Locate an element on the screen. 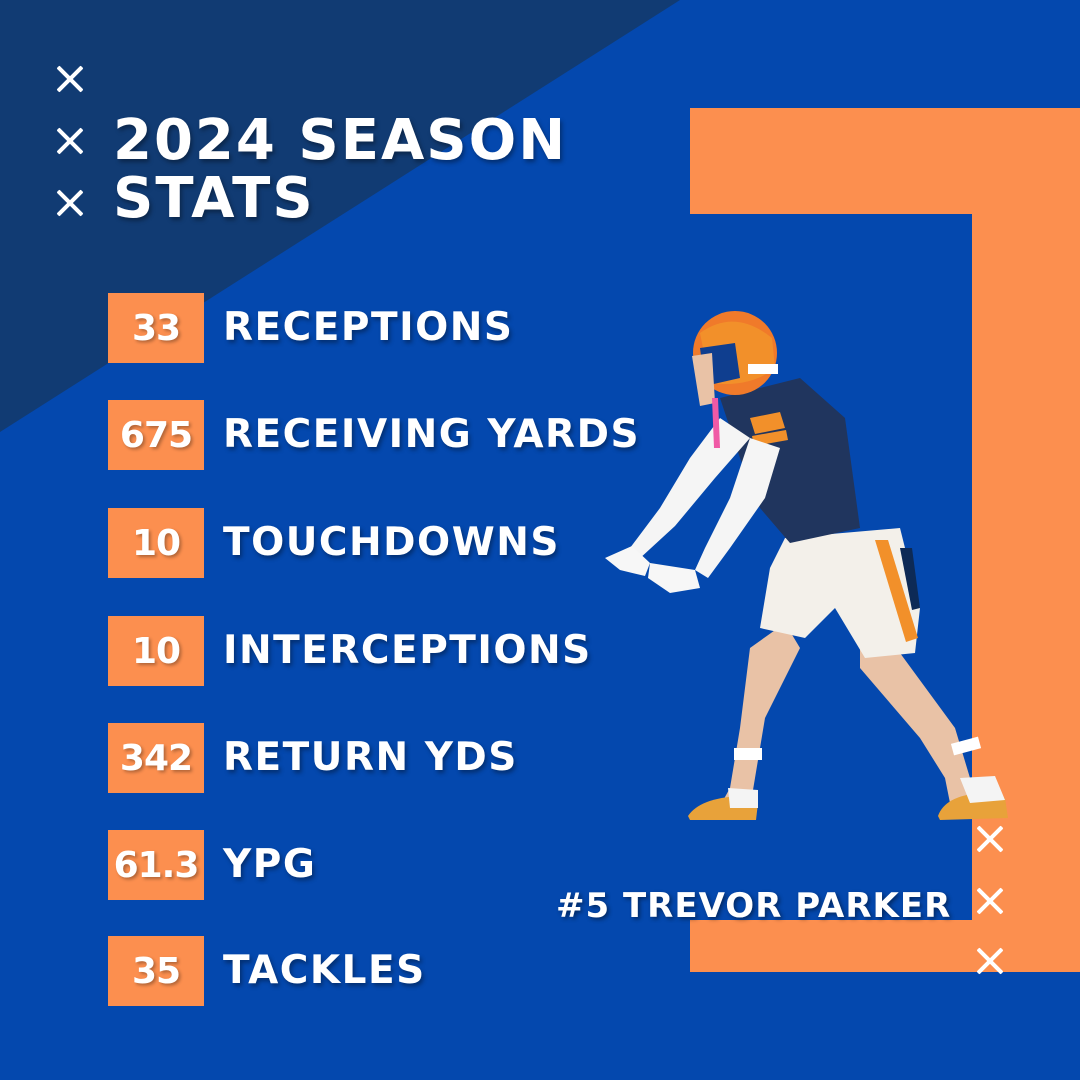 Image resolution: width=1080 pixels, height=1080 pixels. stat-row-return-yds: 342 RETURN YDS is located at coordinates (388, 758).